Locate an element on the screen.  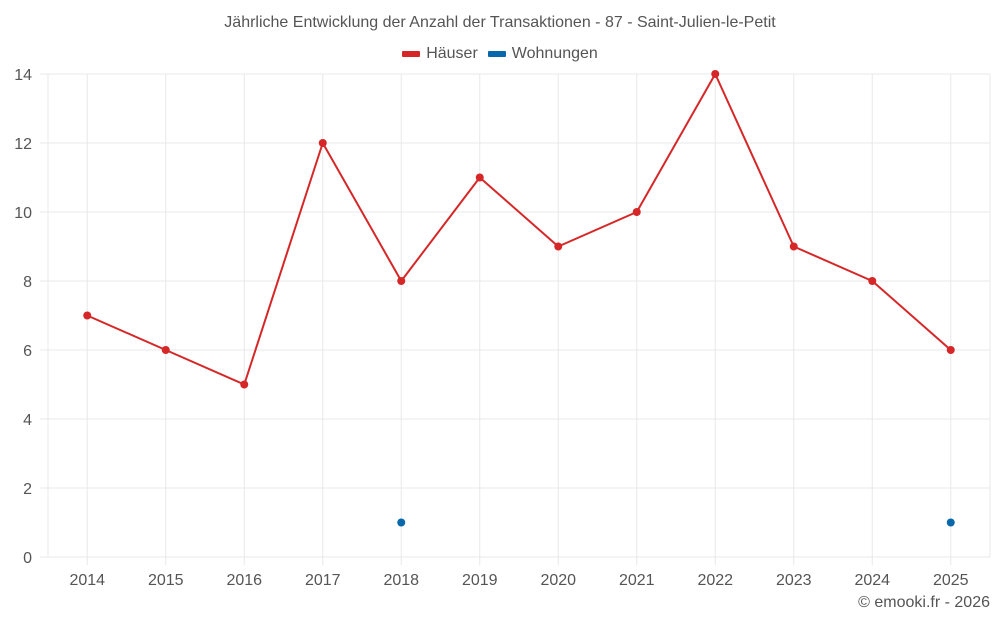
x-tick-label: 2025 is located at coordinates (951, 580).